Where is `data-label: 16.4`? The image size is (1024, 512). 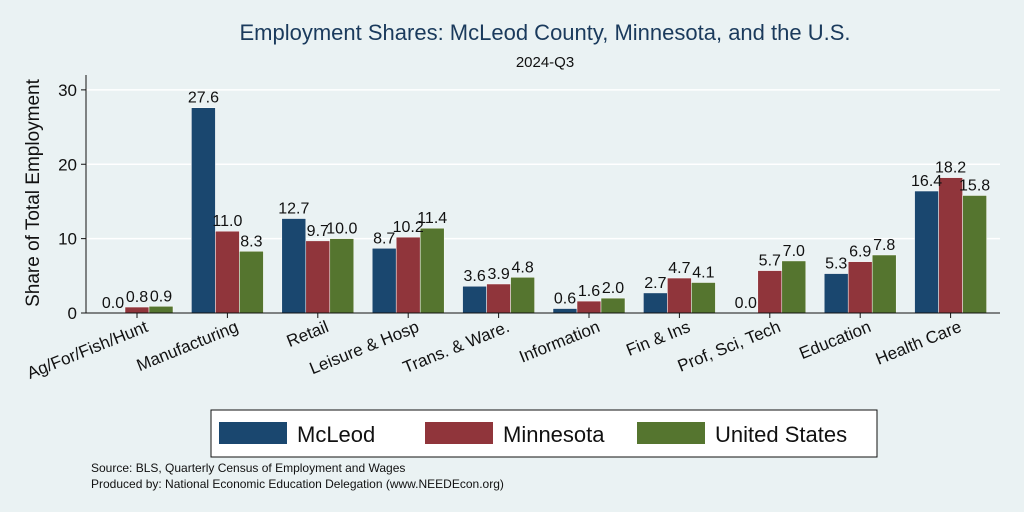 data-label: 16.4 is located at coordinates (926, 181).